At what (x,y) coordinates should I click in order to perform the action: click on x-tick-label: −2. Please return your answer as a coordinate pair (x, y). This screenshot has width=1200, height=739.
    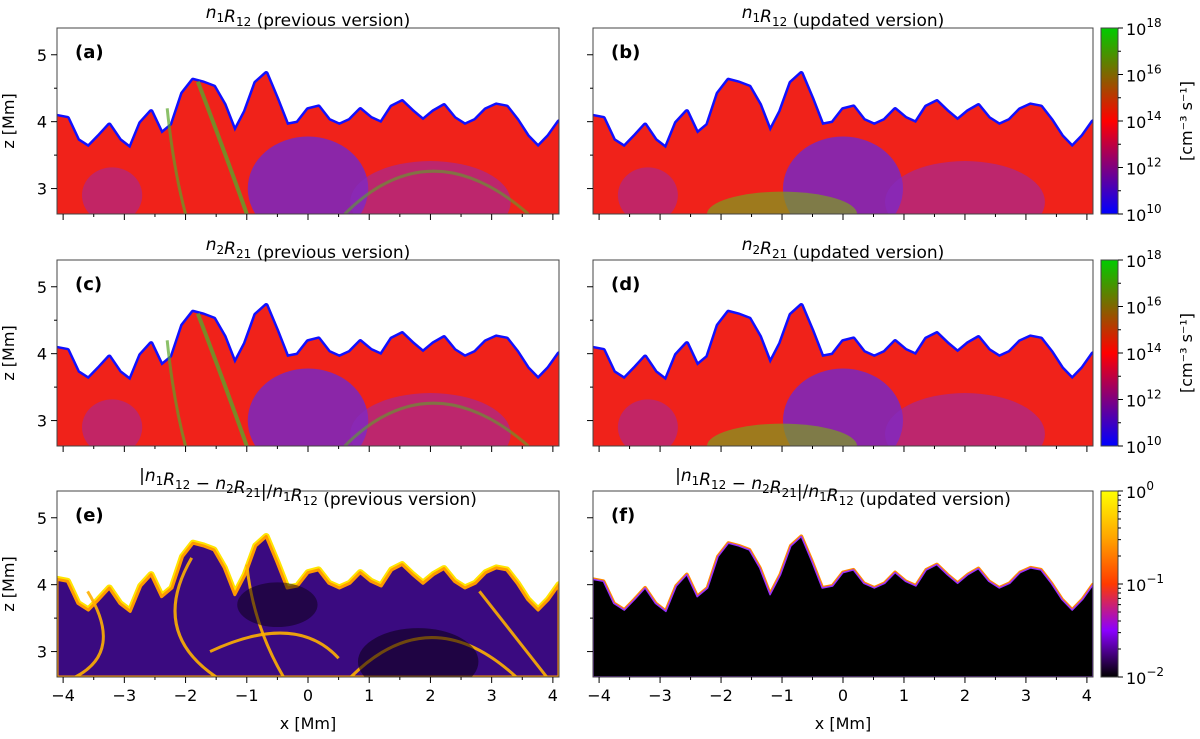
    Looking at the image, I should click on (721, 695).